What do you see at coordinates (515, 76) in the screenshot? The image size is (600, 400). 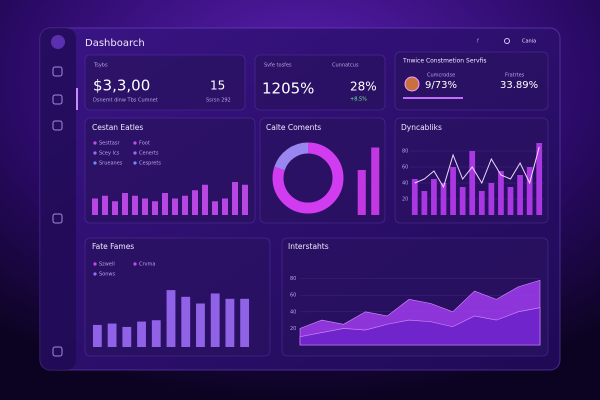 I see `service-label: Fratrtes` at bounding box center [515, 76].